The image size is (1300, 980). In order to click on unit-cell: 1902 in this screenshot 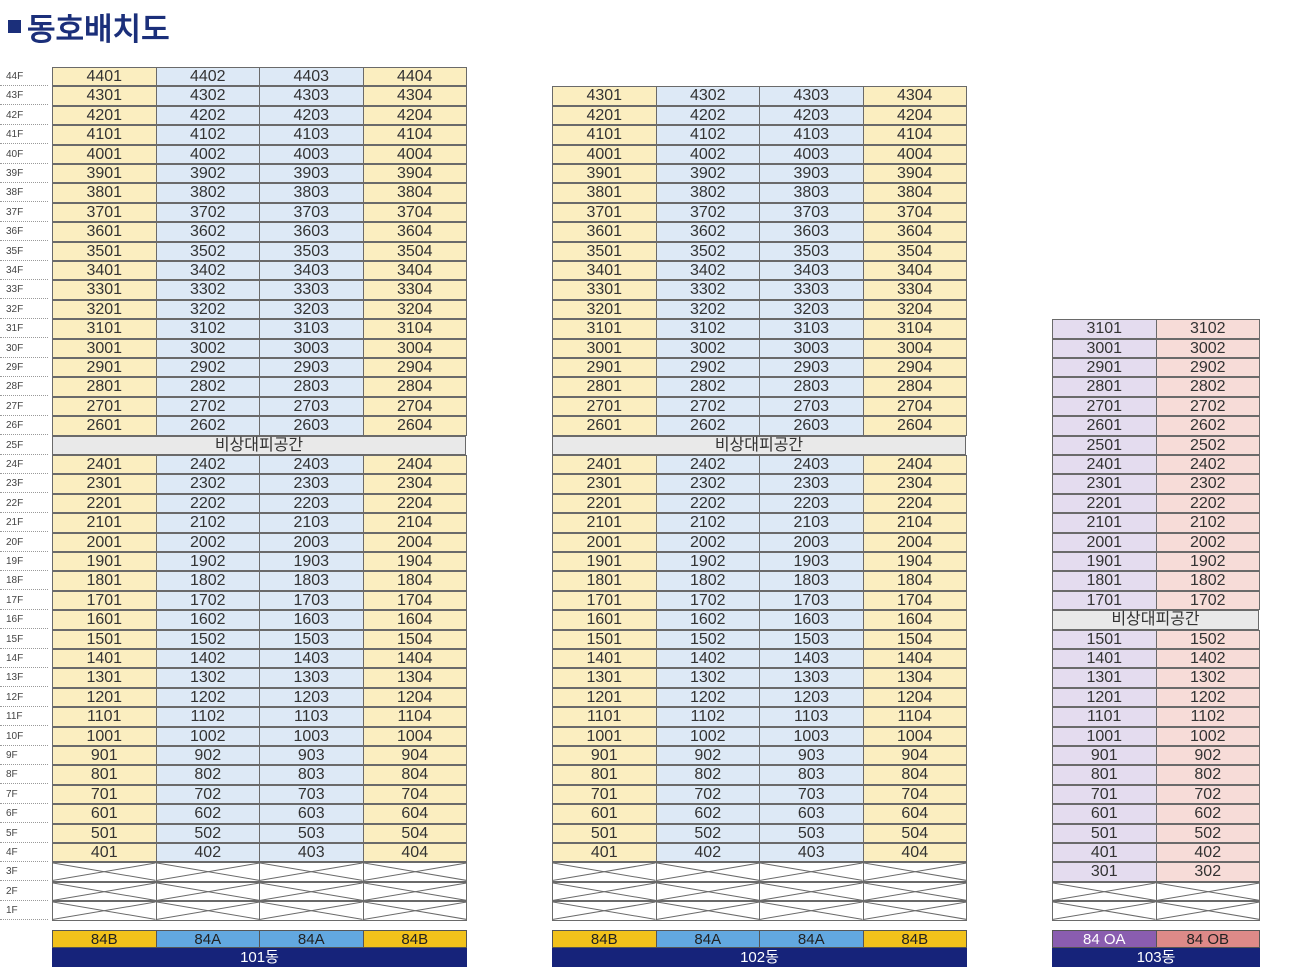, I will do `click(707, 562)`.